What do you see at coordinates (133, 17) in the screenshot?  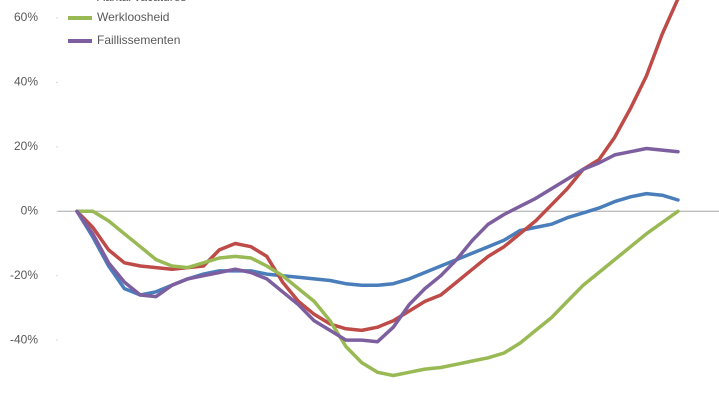 I see `legend-label: Werkloosheid` at bounding box center [133, 17].